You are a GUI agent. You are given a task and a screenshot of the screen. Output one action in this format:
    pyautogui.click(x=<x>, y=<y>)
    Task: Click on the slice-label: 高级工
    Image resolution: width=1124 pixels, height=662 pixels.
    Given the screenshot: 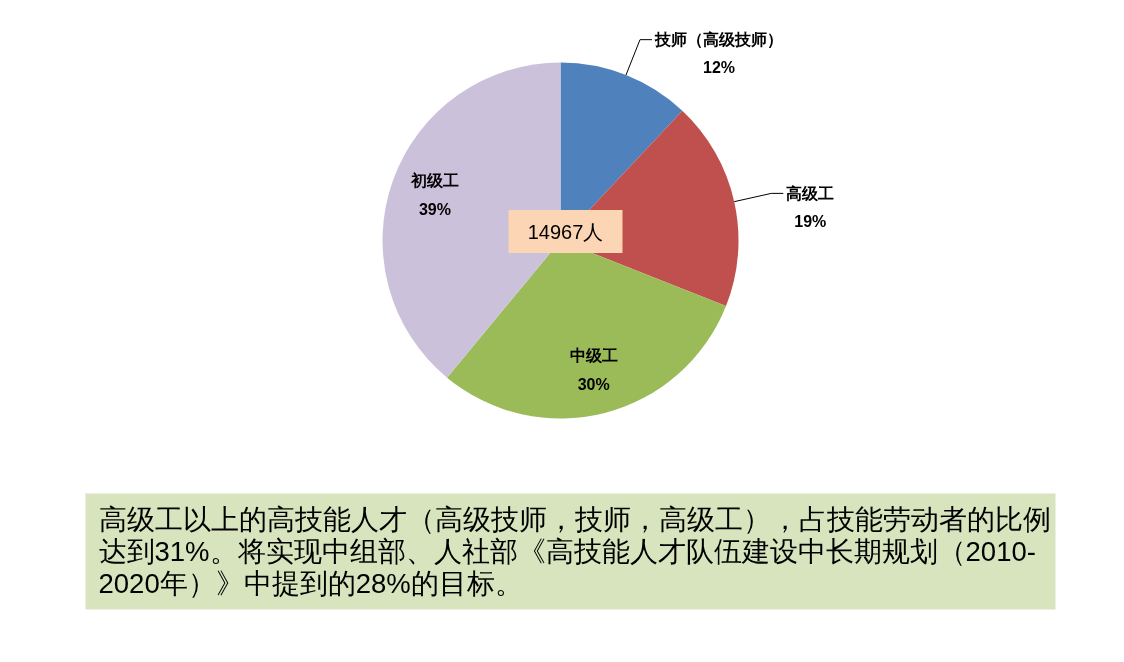 What is the action you would take?
    pyautogui.click(x=810, y=192)
    